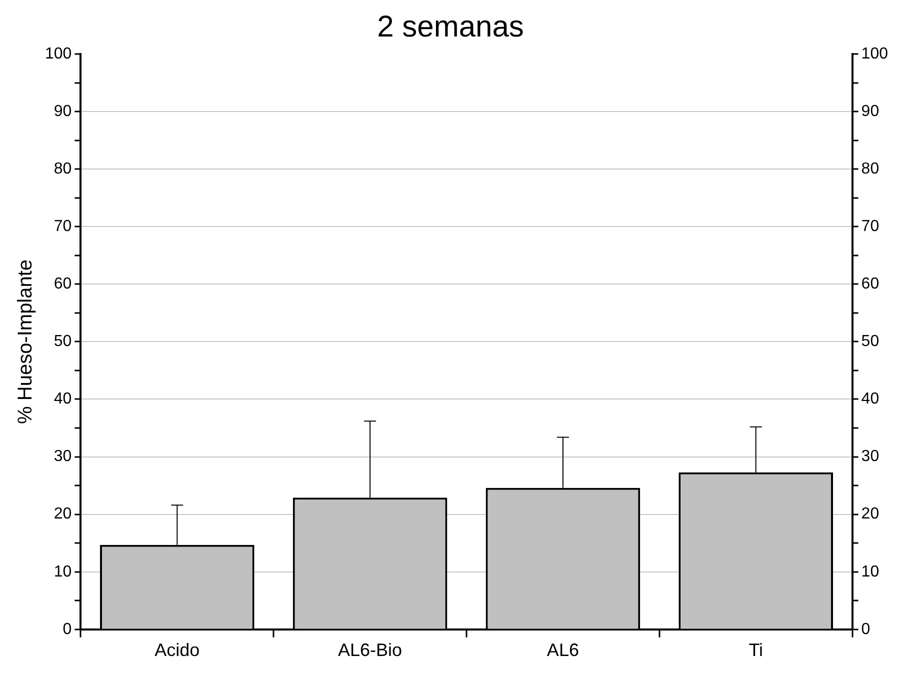 The height and width of the screenshot is (675, 911). I want to click on y-tick-label: 80, so click(63, 169).